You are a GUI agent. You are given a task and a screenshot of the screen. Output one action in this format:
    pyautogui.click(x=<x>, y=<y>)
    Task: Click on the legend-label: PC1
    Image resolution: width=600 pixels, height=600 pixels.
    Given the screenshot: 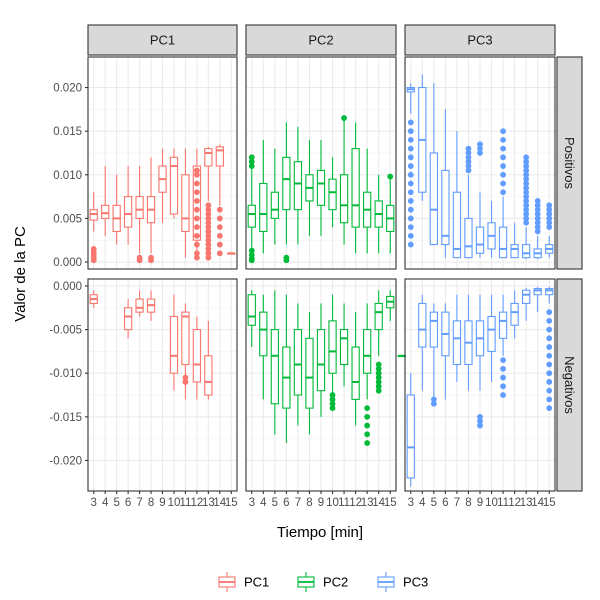 What is the action you would take?
    pyautogui.click(x=256, y=582)
    